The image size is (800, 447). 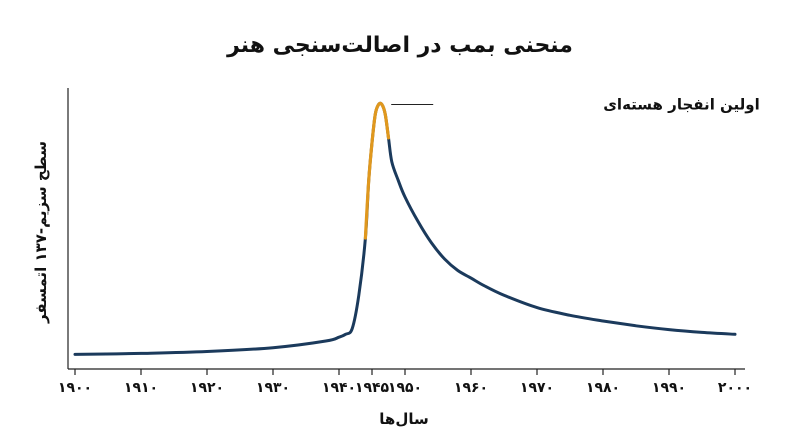 What do you see at coordinates (377, 170) in the screenshot?
I see `series-line-highlight` at bounding box center [377, 170].